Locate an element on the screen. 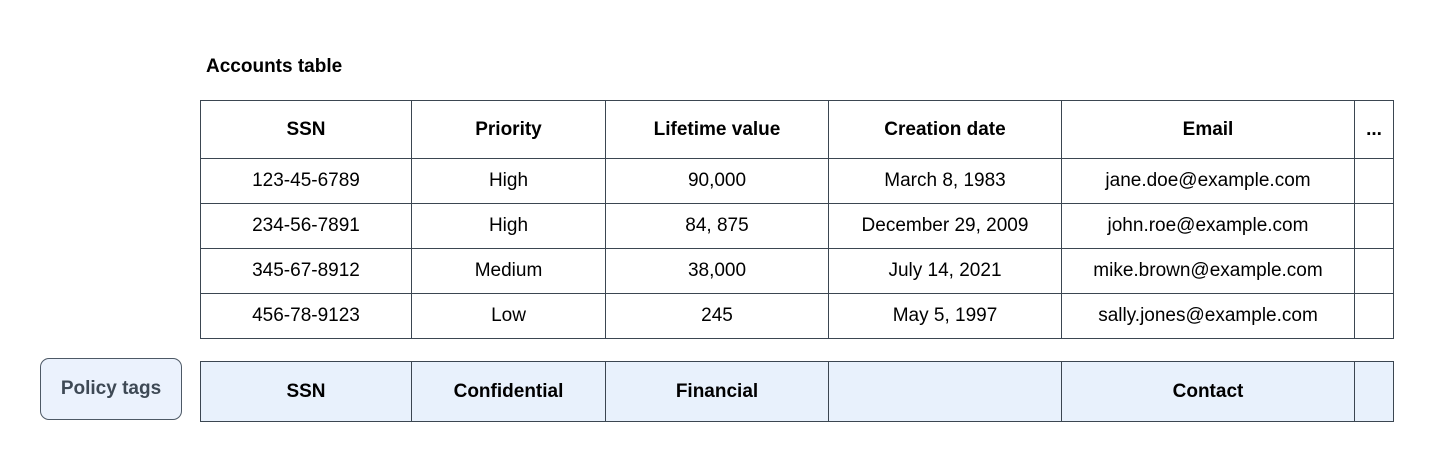 This screenshot has width=1432, height=460. table-cell: Medium is located at coordinates (508, 271).